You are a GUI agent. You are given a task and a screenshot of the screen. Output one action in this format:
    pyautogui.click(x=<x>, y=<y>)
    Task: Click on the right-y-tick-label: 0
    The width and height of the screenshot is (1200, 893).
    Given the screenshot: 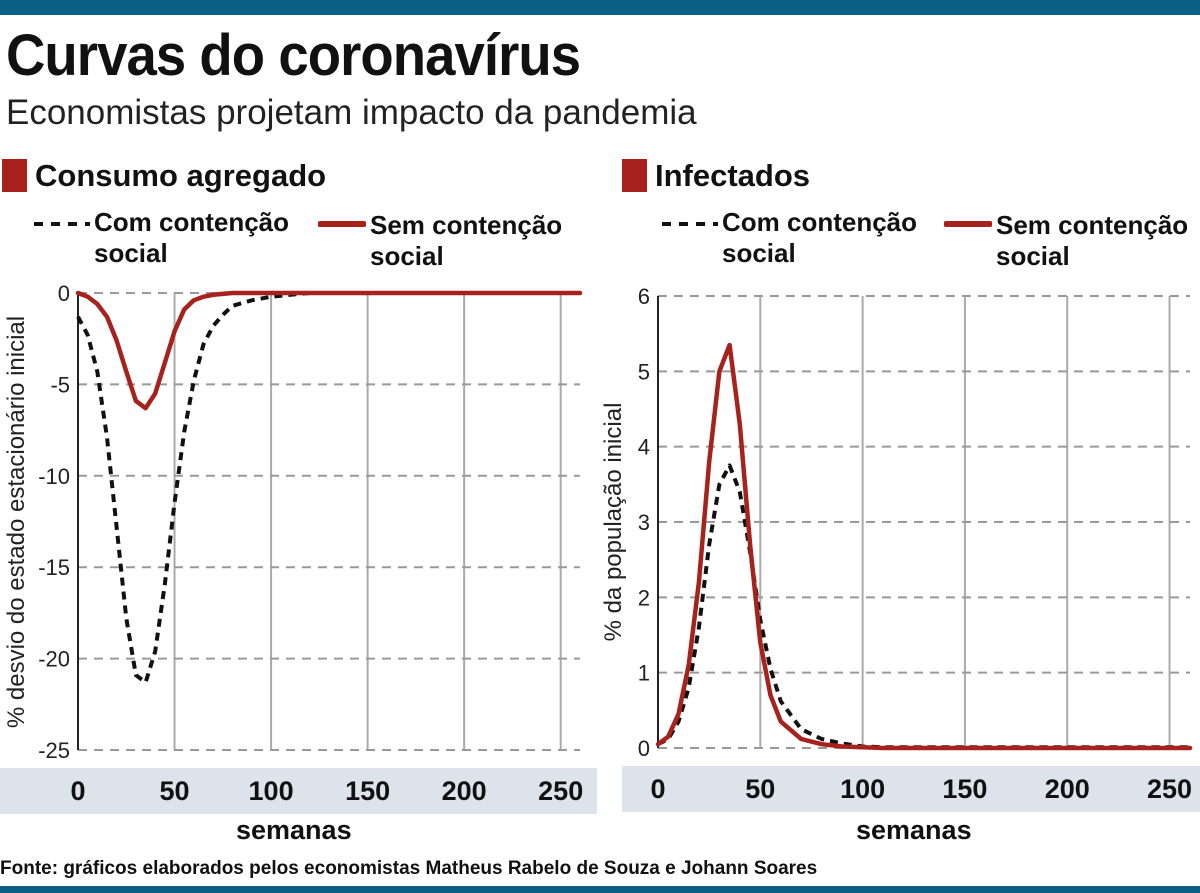 What is the action you would take?
    pyautogui.click(x=644, y=748)
    